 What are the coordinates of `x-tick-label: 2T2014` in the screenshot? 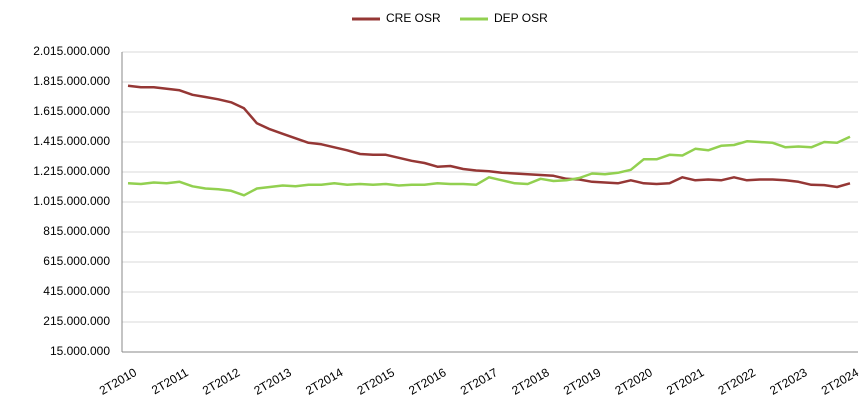 It's located at (324, 381).